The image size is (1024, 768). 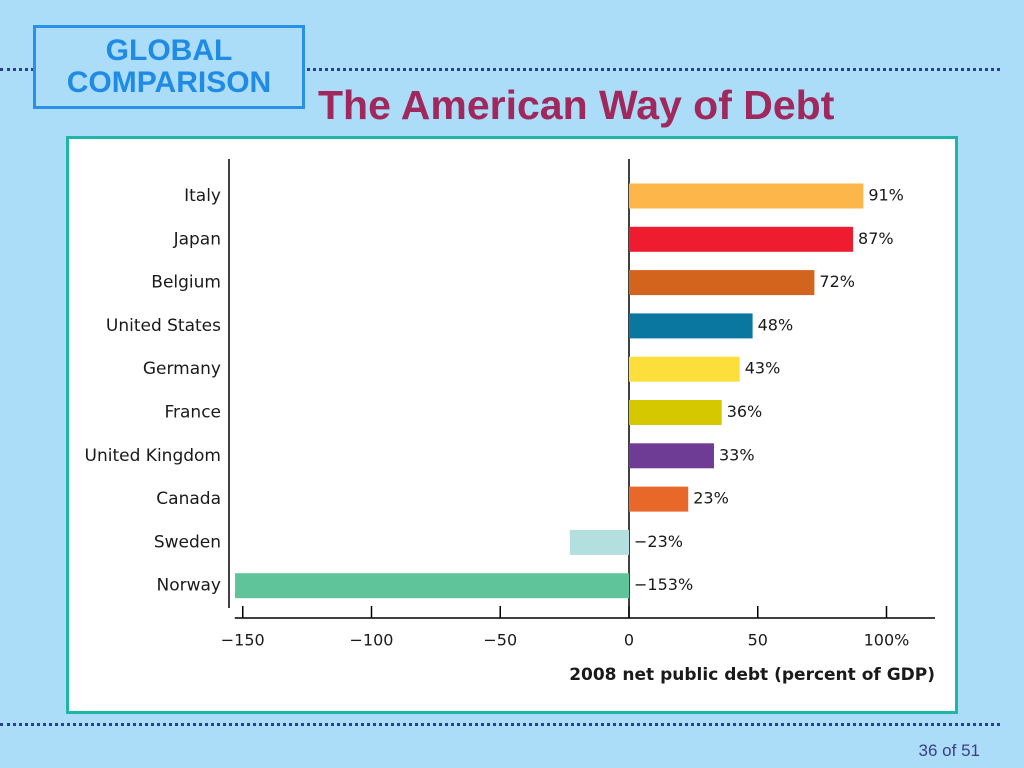 I want to click on category-label: Norway, so click(x=189, y=586).